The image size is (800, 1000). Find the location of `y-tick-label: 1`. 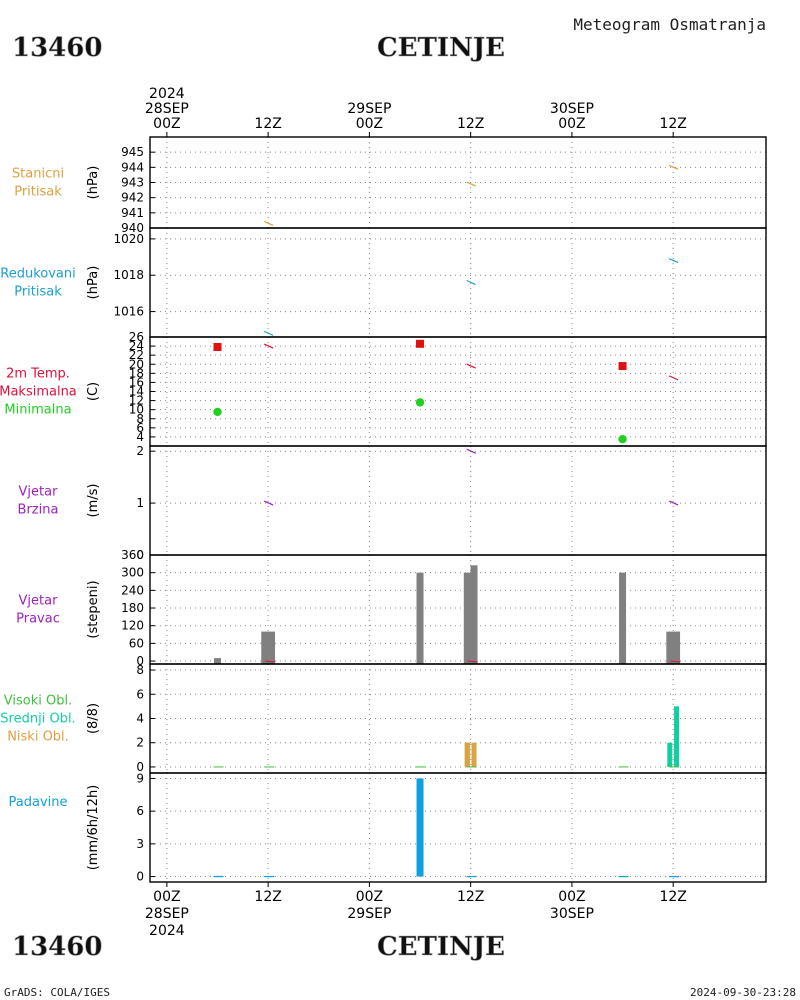

y-tick-label: 1 is located at coordinates (140, 503).